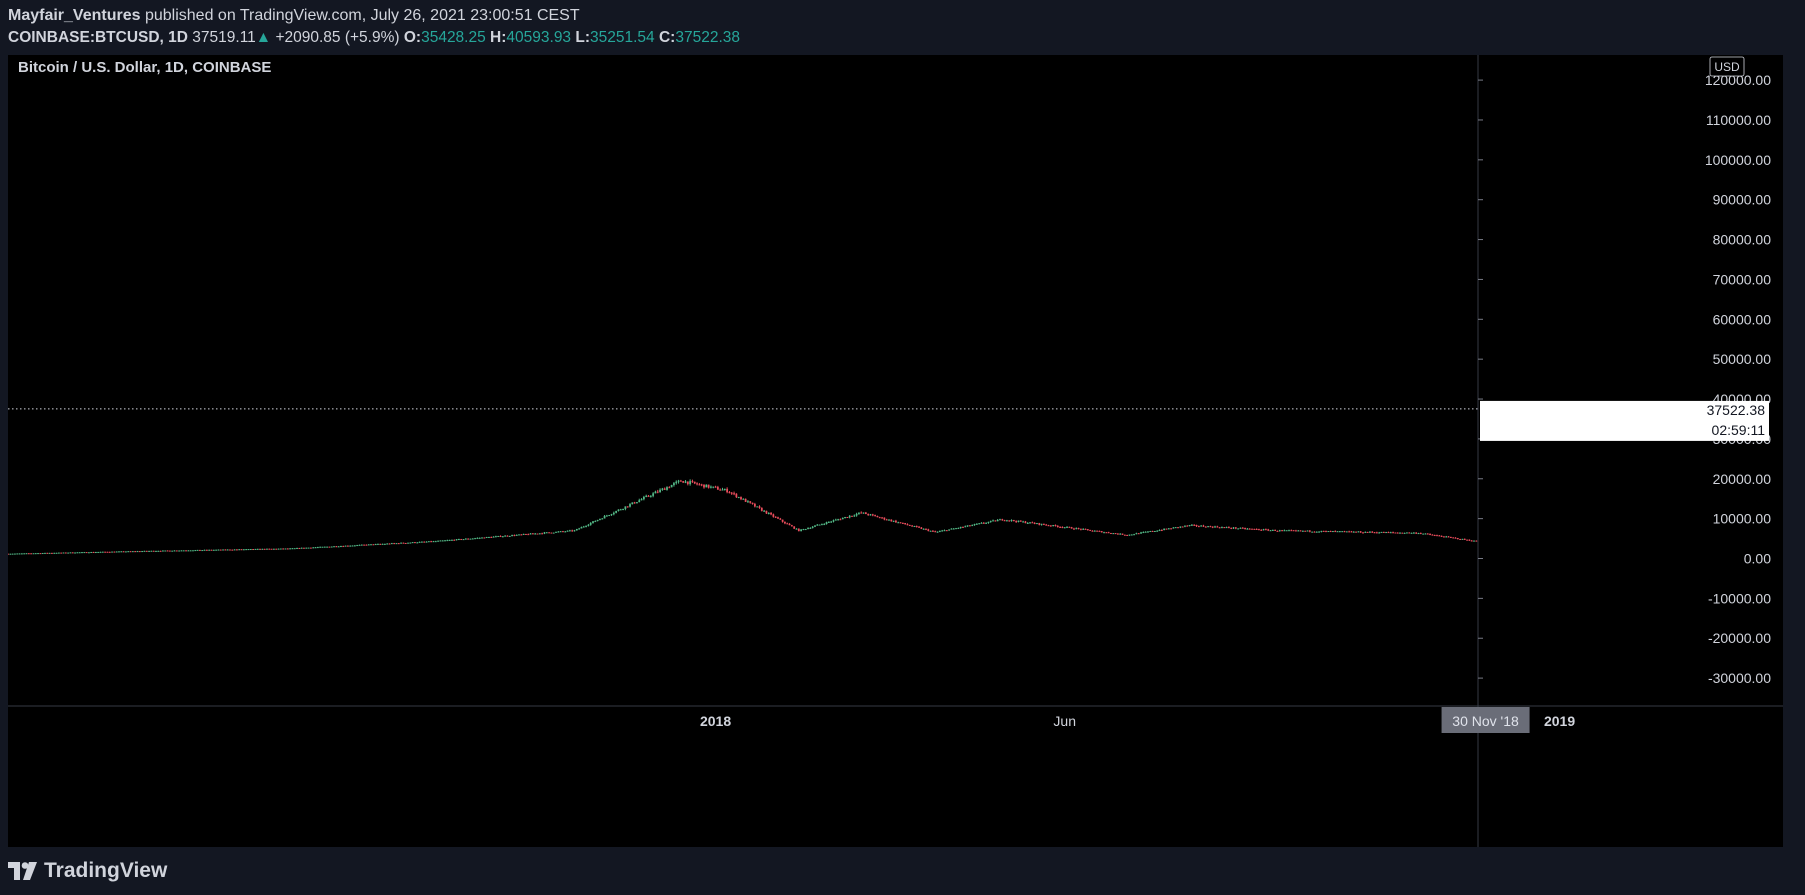  I want to click on currency-badge, so click(1727, 66).